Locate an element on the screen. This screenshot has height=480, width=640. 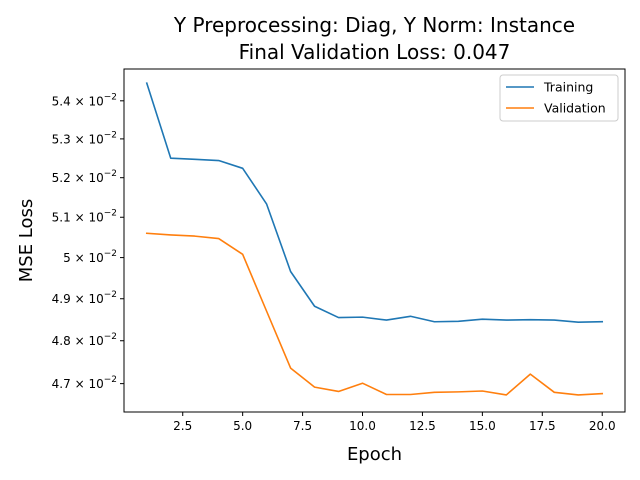
legend-label-validation: Validation is located at coordinates (575, 108).